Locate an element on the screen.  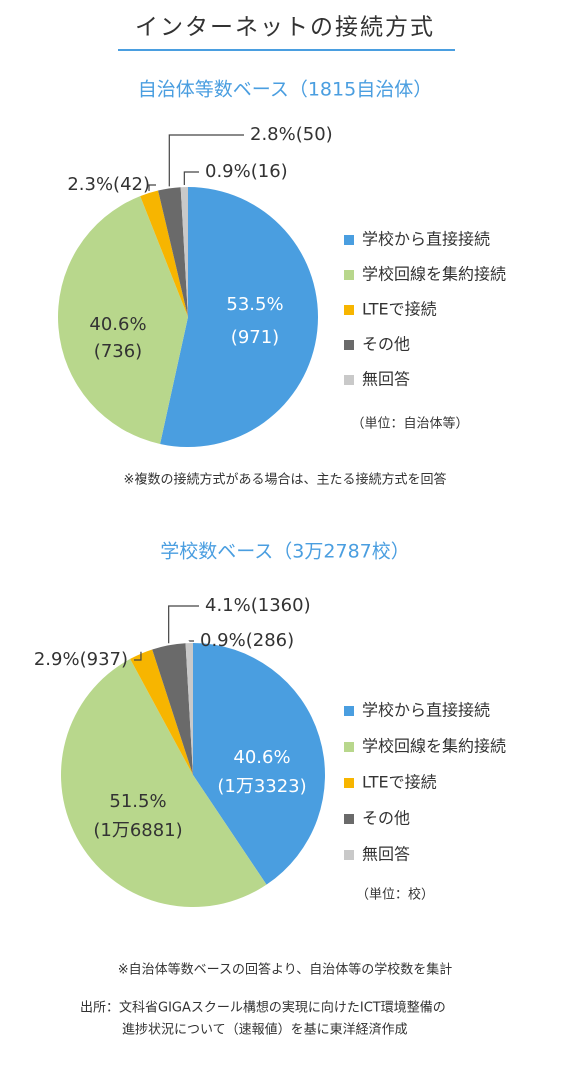
unit-note: （単位：校） is located at coordinates (395, 895).